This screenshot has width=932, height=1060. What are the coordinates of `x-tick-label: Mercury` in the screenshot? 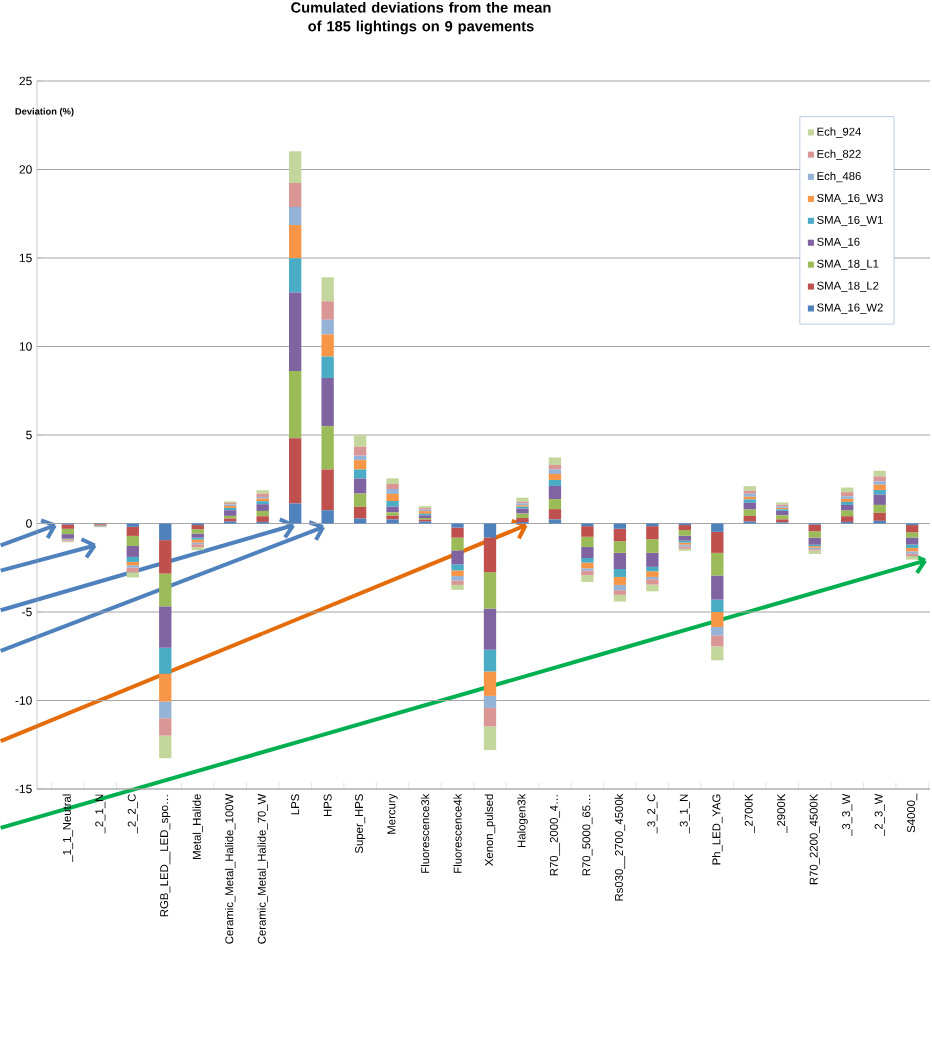 It's located at (392, 813).